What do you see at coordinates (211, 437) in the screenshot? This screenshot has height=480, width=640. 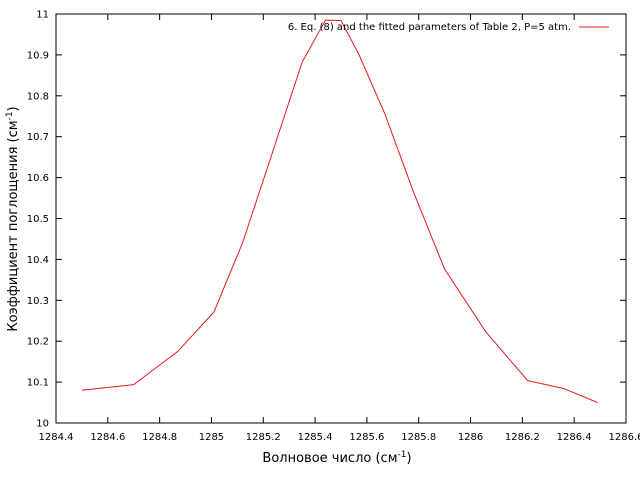 I see `x-tick-label: 1285` at bounding box center [211, 437].